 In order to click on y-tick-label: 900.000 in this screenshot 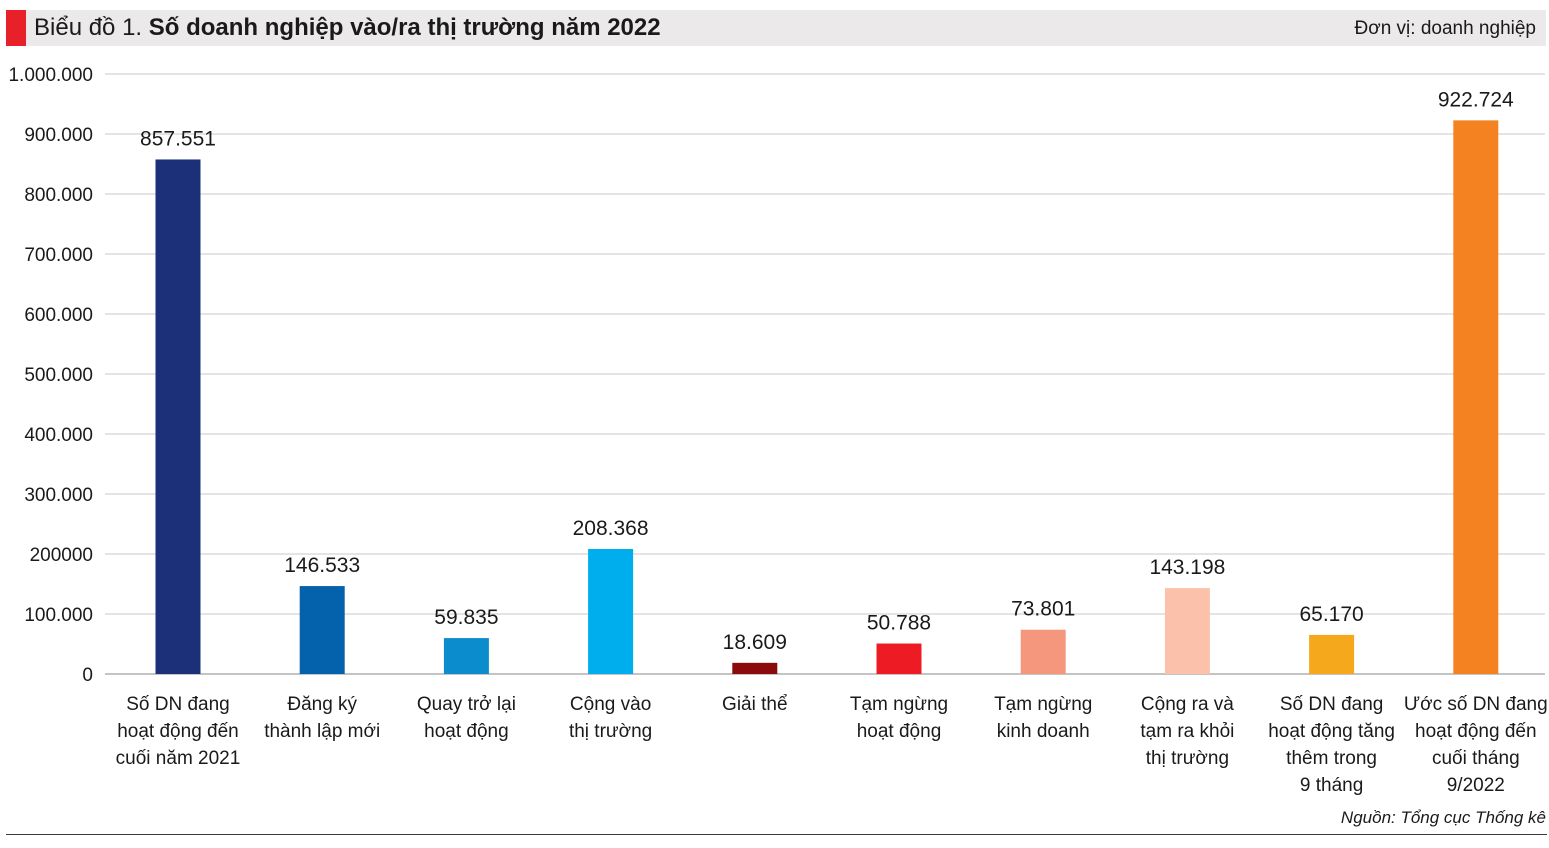, I will do `click(58, 135)`.